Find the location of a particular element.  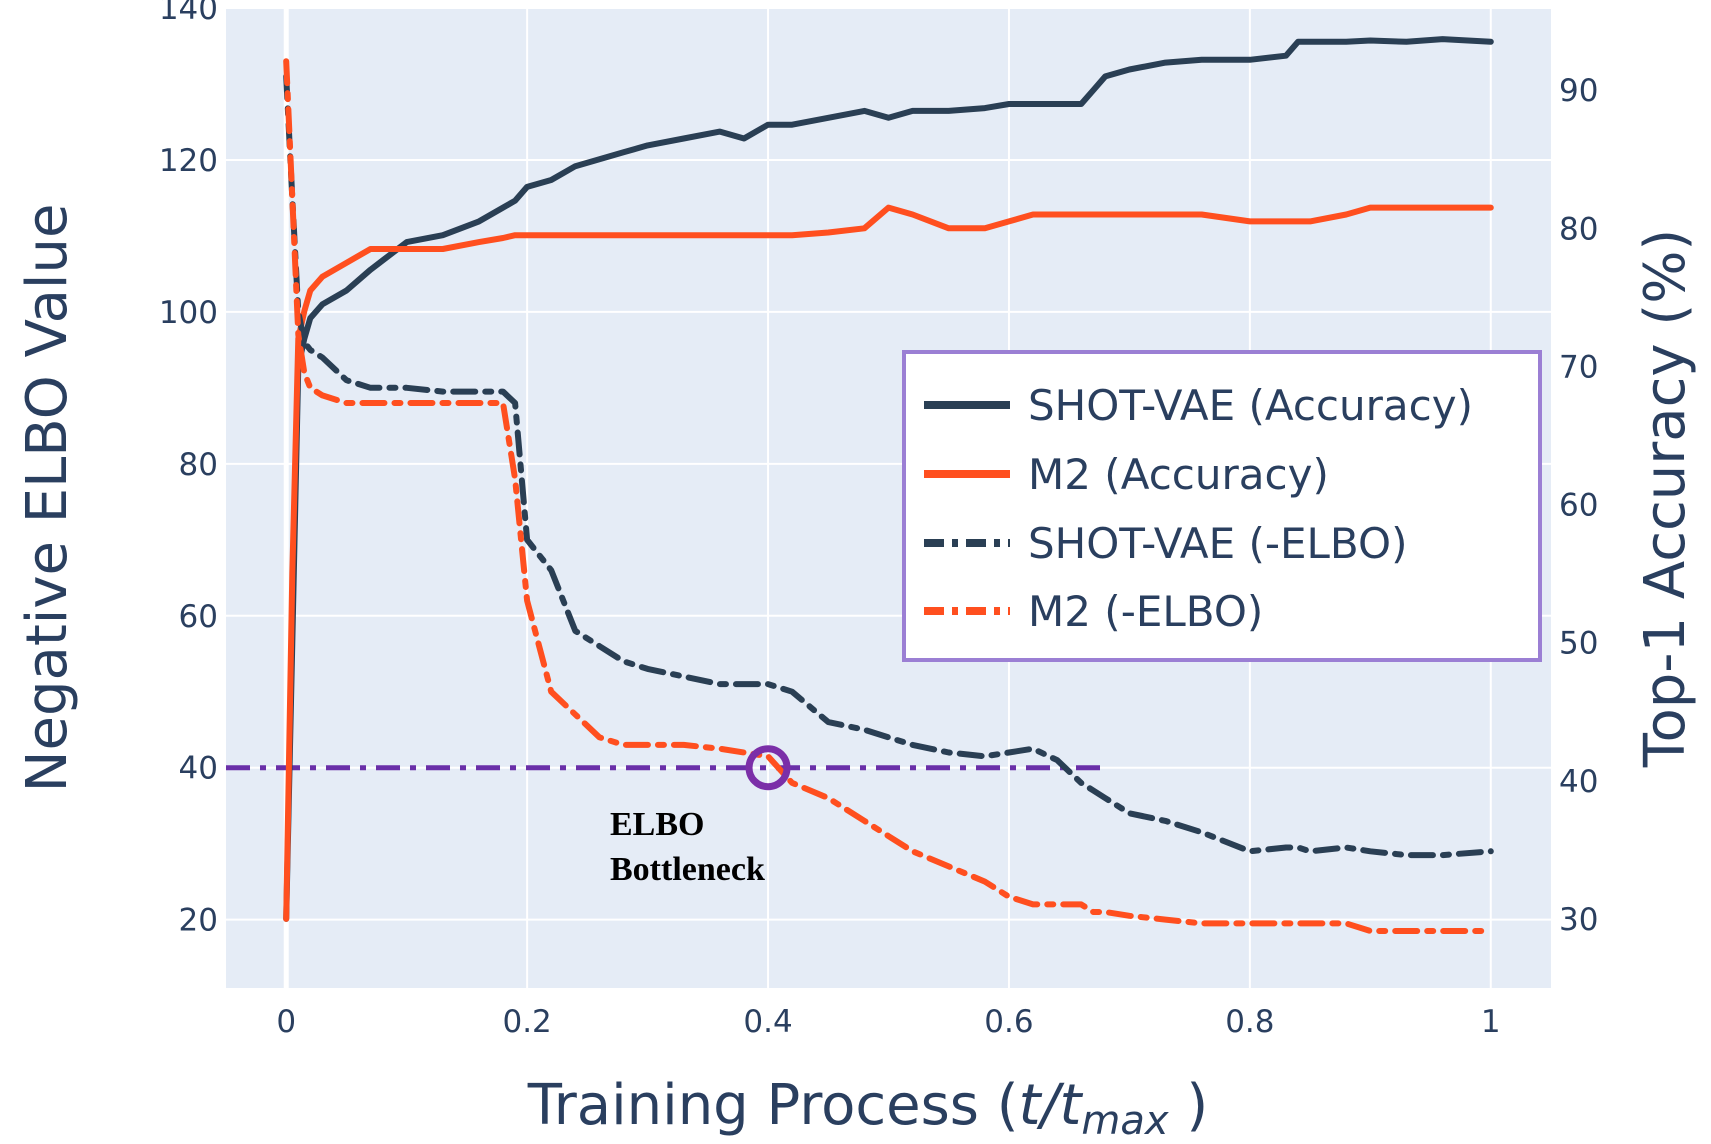

x-axis-title-sub: max is located at coordinates (1124, 1121).